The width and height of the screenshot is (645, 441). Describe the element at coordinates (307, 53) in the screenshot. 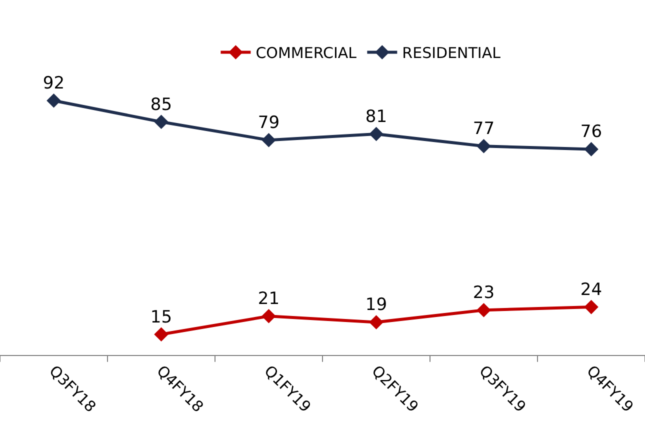

I see `legend-label: COMMERCIAL` at that location.